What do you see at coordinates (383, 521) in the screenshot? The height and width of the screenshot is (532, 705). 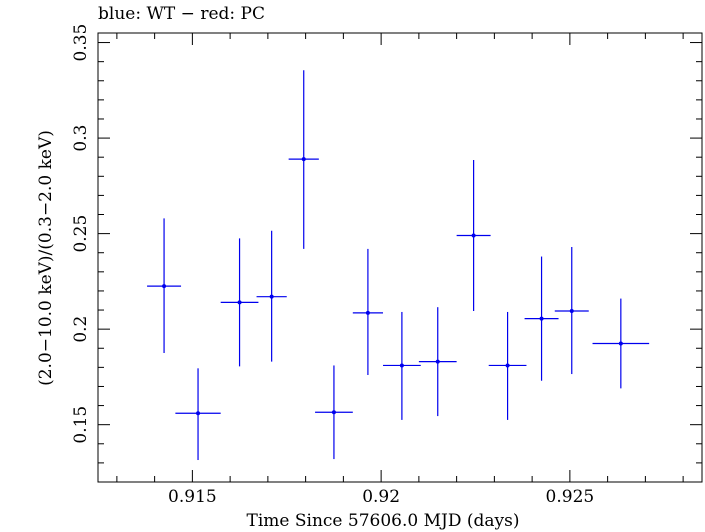 I see `x-axis-label: Time Since 57606.0 MJD (days)` at bounding box center [383, 521].